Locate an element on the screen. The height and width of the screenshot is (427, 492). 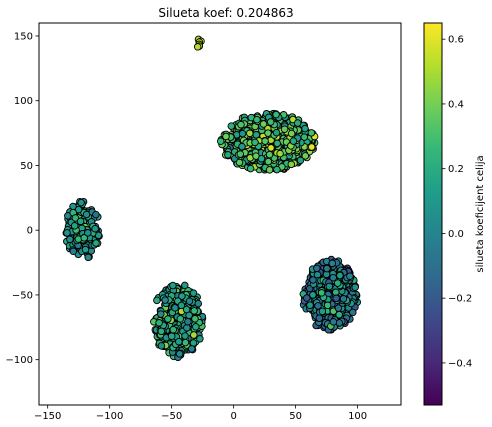
colorbar-label: silueta koeficijent celija is located at coordinates (480, 213).